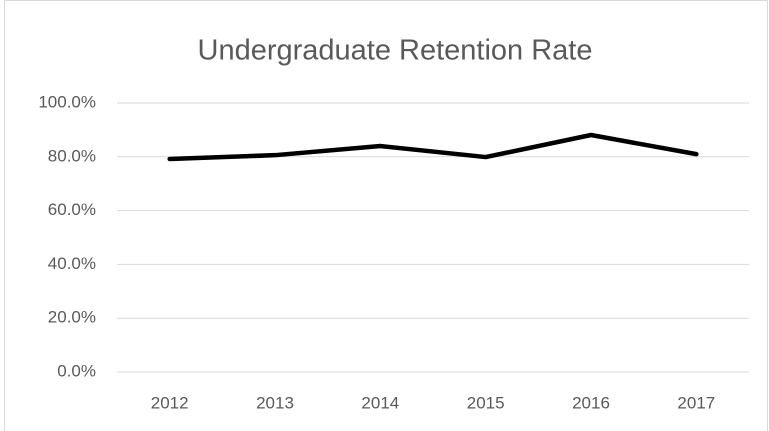 The image size is (769, 431). I want to click on x-tick-label: 2015, so click(486, 402).